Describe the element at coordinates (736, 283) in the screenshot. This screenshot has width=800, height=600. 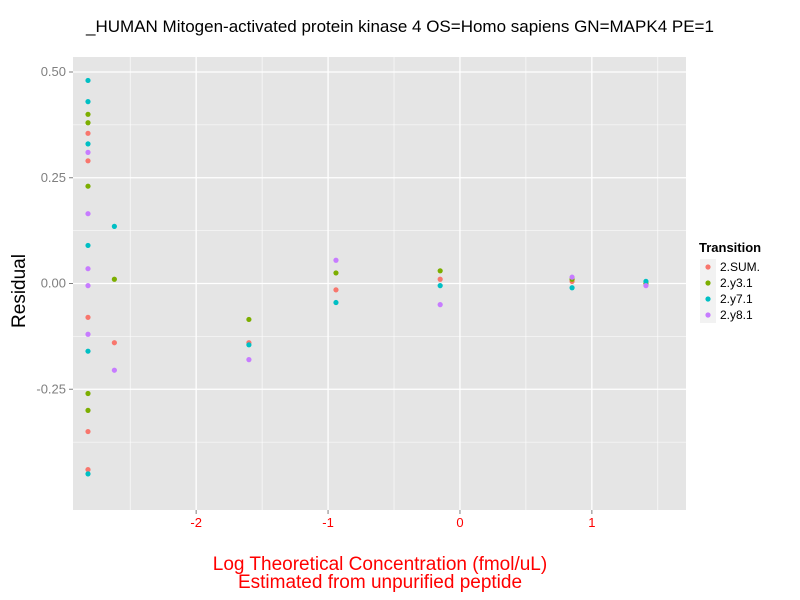
I see `legend-label: 2.y3.1` at that location.